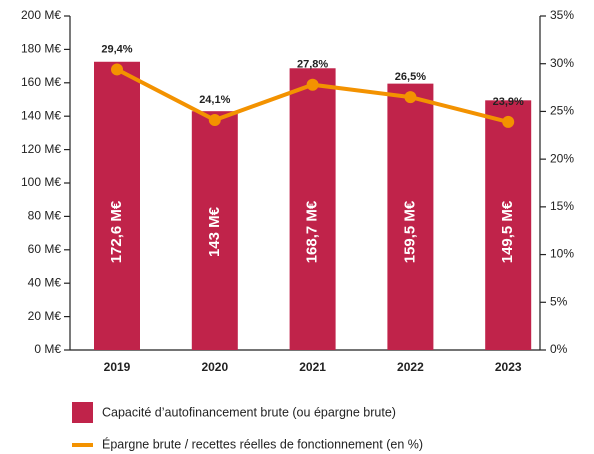 This screenshot has width=594, height=454. Describe the element at coordinates (41, 15) in the screenshot. I see `y-tick-label: 200 M€` at that location.